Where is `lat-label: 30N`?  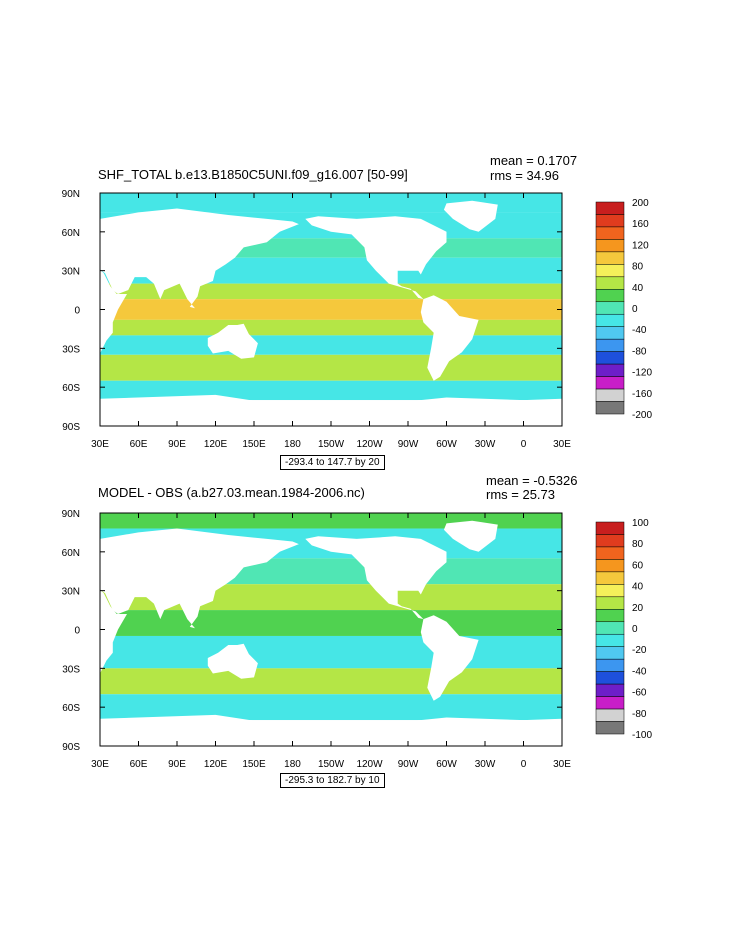
lat-label: 30N is located at coordinates (71, 592).